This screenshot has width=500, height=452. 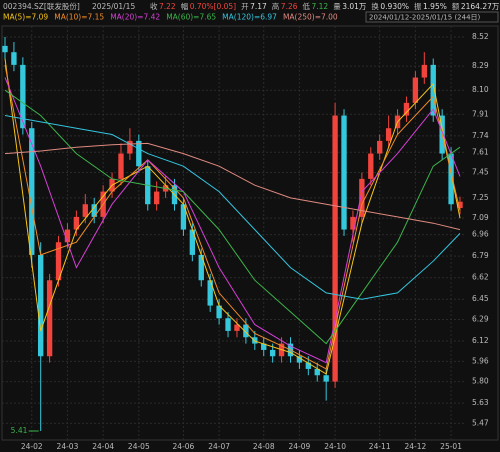 What do you see at coordinates (264, 446) in the screenshot?
I see `x-tick-label: 24-08` at bounding box center [264, 446].